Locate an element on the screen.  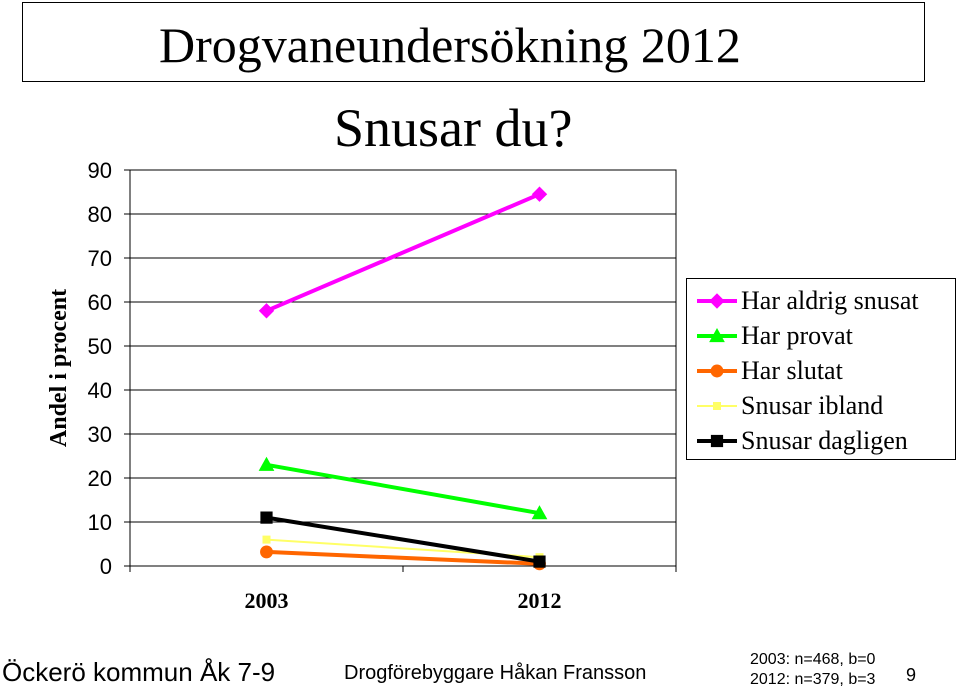
footer-author: Drogförebyggare Håkan Fransson is located at coordinates (495, 673).